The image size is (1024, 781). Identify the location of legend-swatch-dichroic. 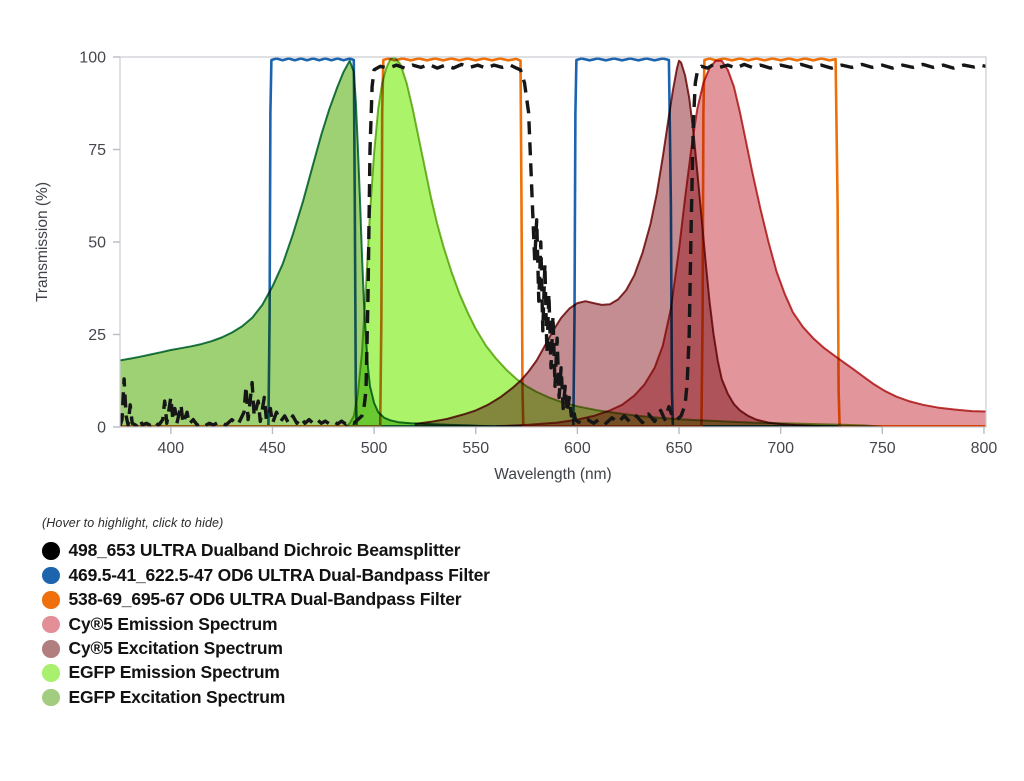
(51, 551).